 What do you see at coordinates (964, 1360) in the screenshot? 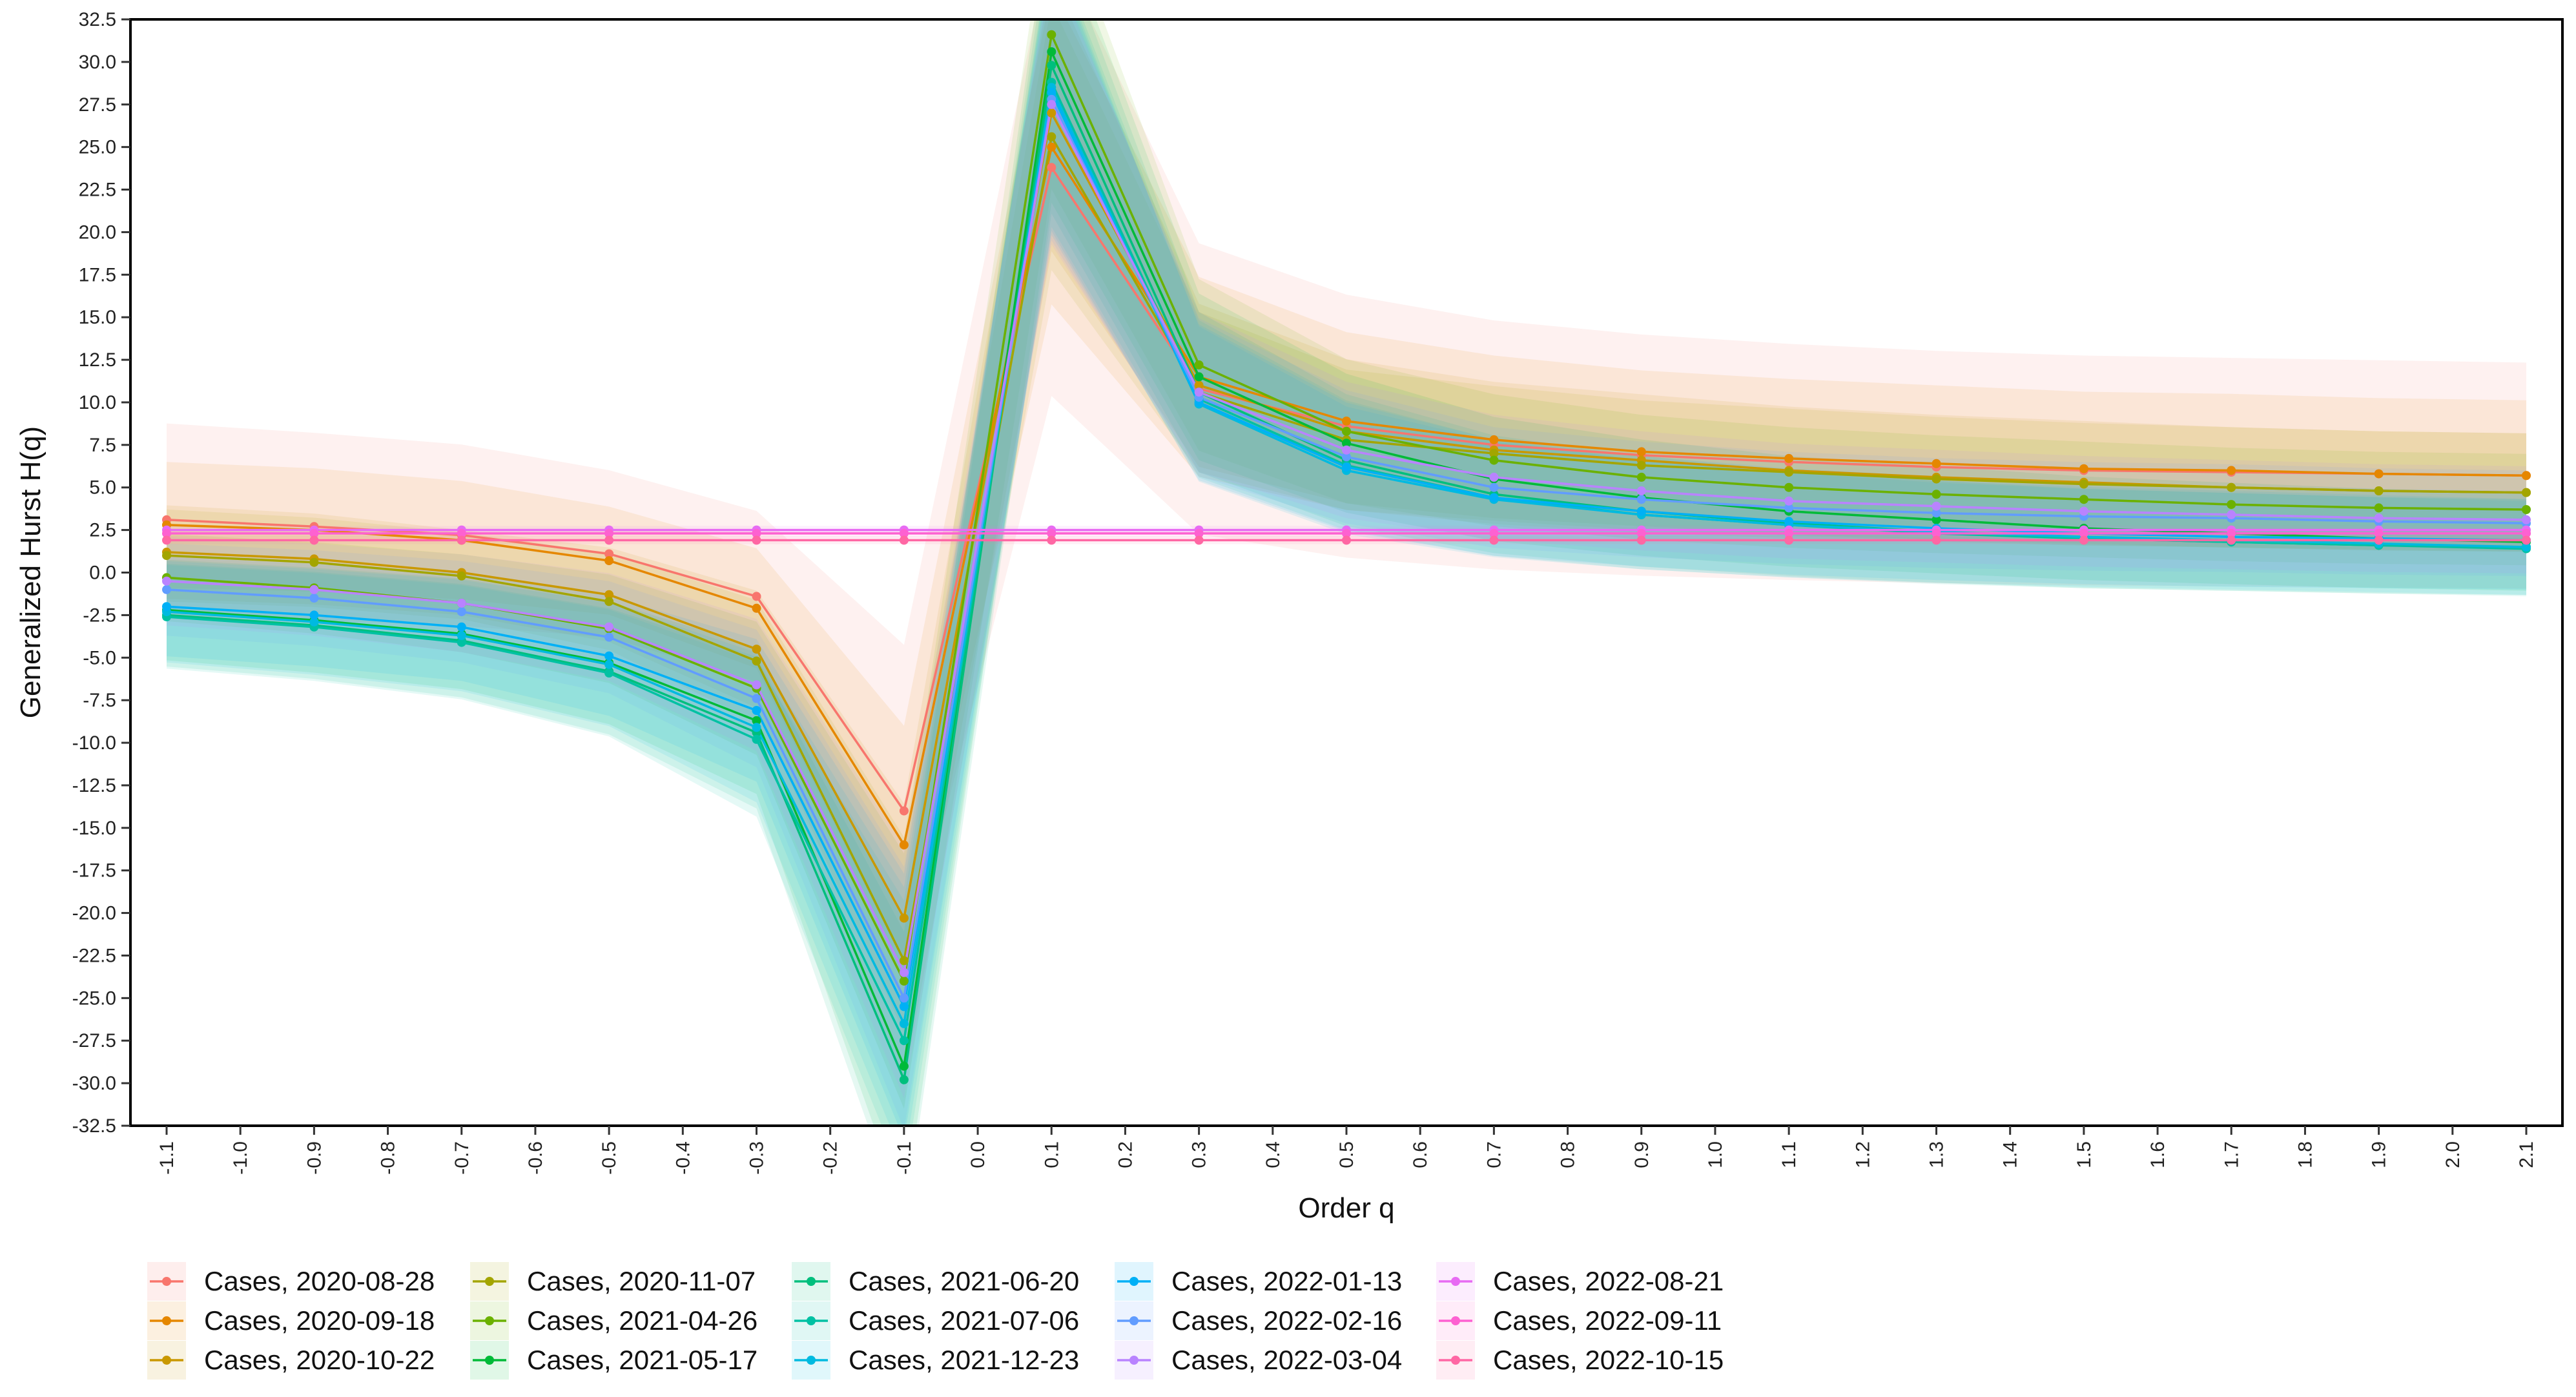
I see `legend-label: Cases, 2021-12-23` at bounding box center [964, 1360].